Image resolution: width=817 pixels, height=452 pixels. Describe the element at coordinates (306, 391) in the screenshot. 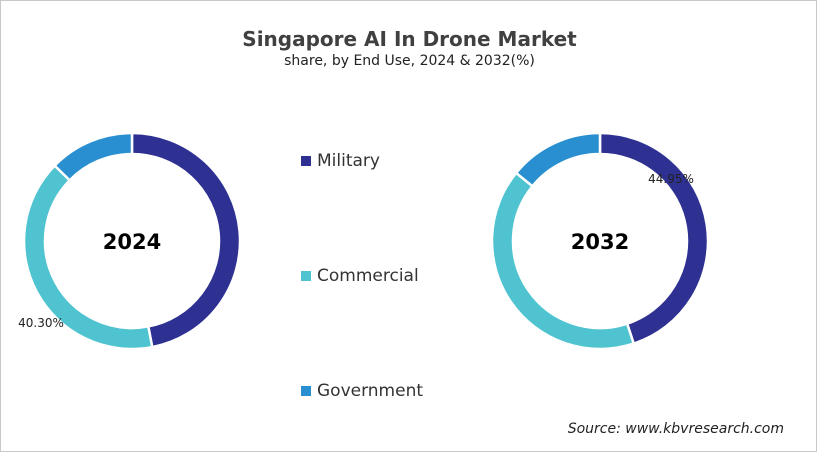

I see `legend-swatch-government` at that location.